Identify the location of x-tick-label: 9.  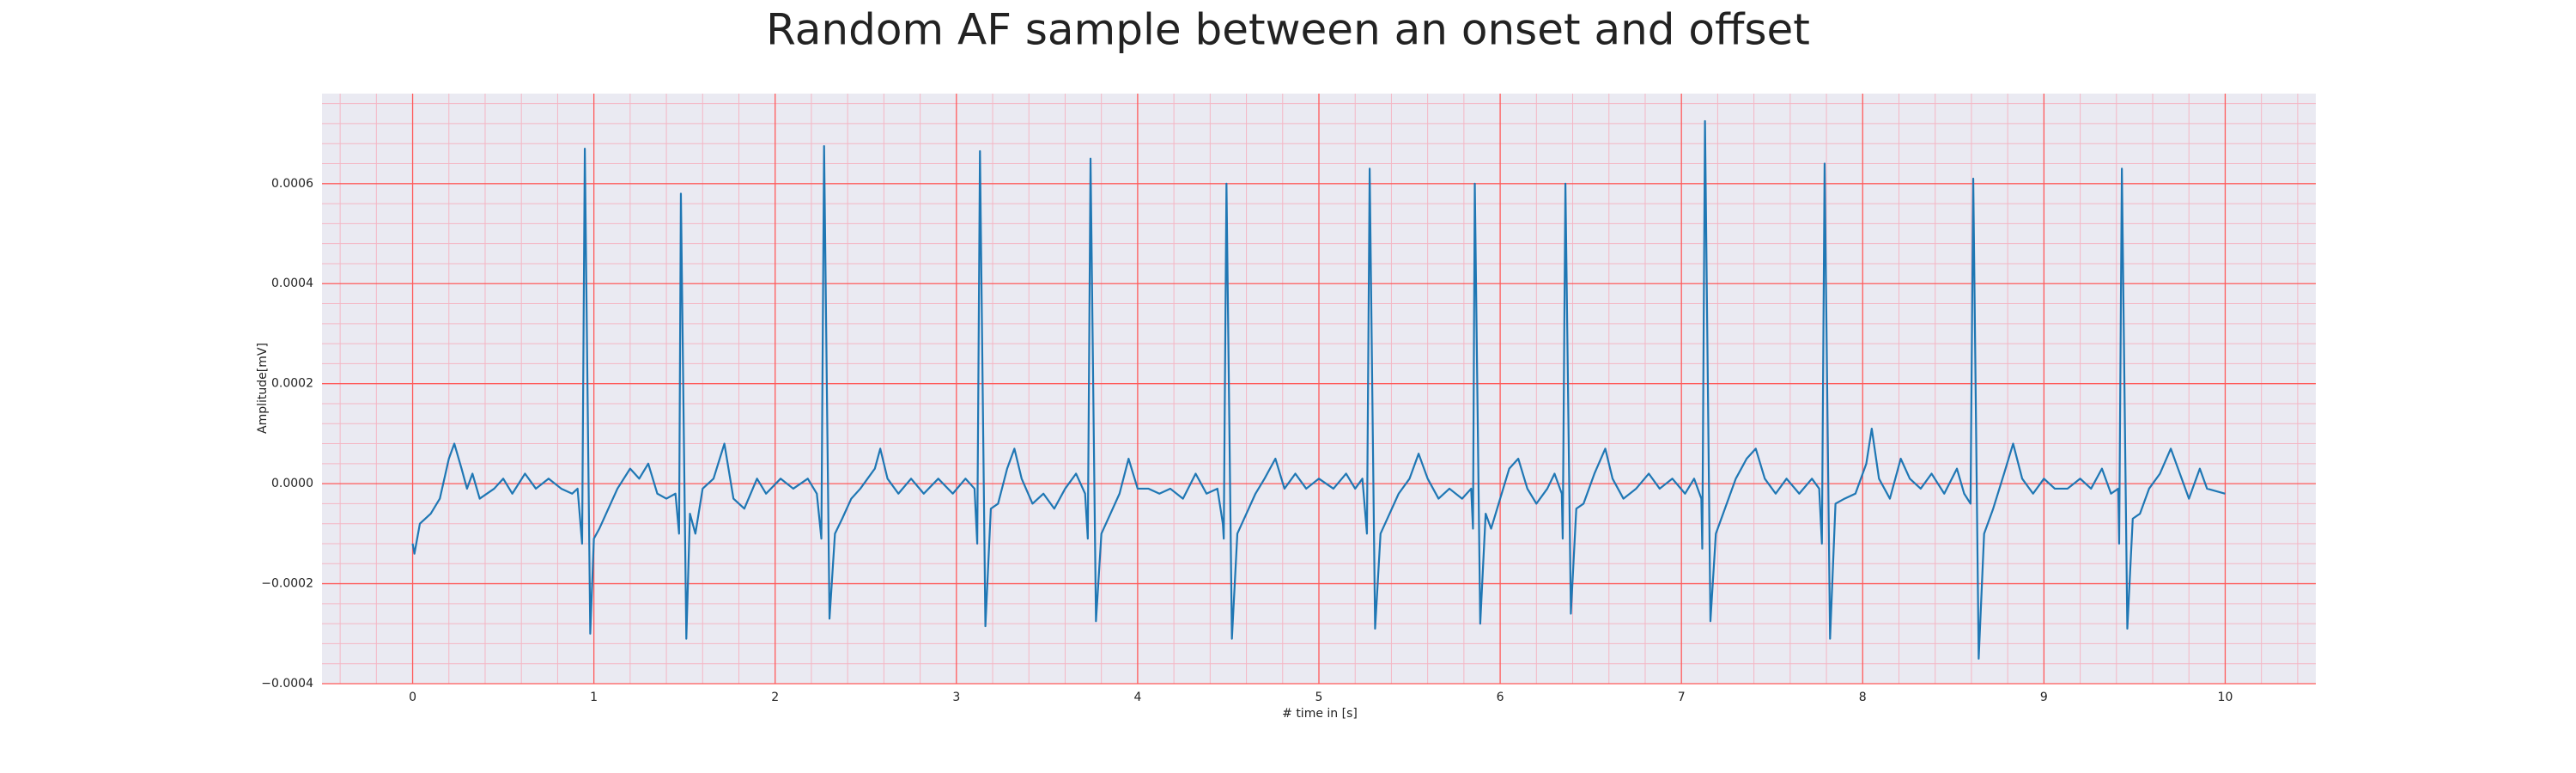
(2044, 697).